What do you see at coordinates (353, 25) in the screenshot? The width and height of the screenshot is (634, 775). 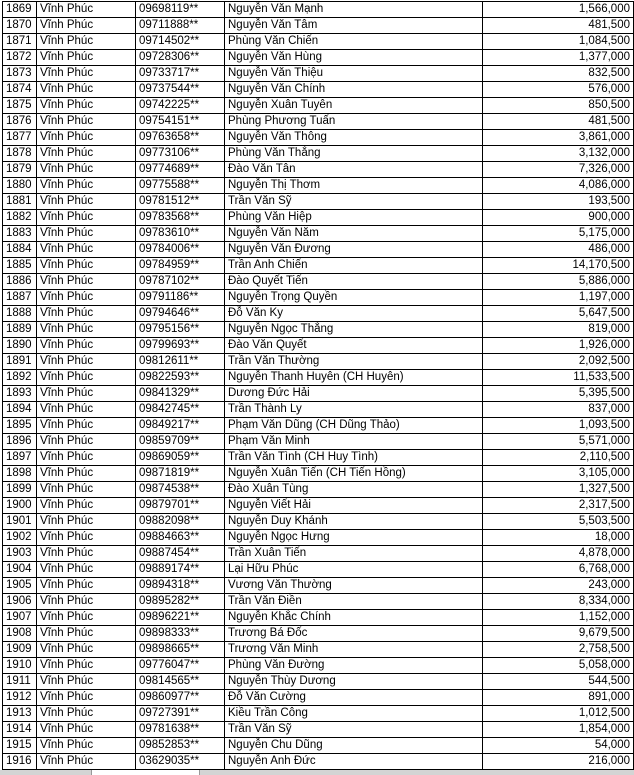 I see `name-cell: Nguyễn Văn Tâm` at bounding box center [353, 25].